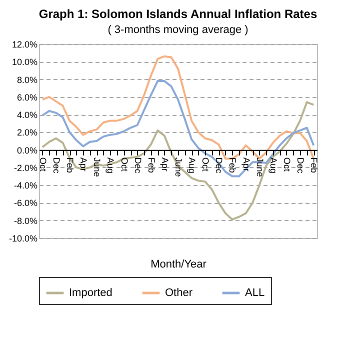 This screenshot has height=347, width=362. I want to click on y-tick-label: 2.0%, so click(27, 133).